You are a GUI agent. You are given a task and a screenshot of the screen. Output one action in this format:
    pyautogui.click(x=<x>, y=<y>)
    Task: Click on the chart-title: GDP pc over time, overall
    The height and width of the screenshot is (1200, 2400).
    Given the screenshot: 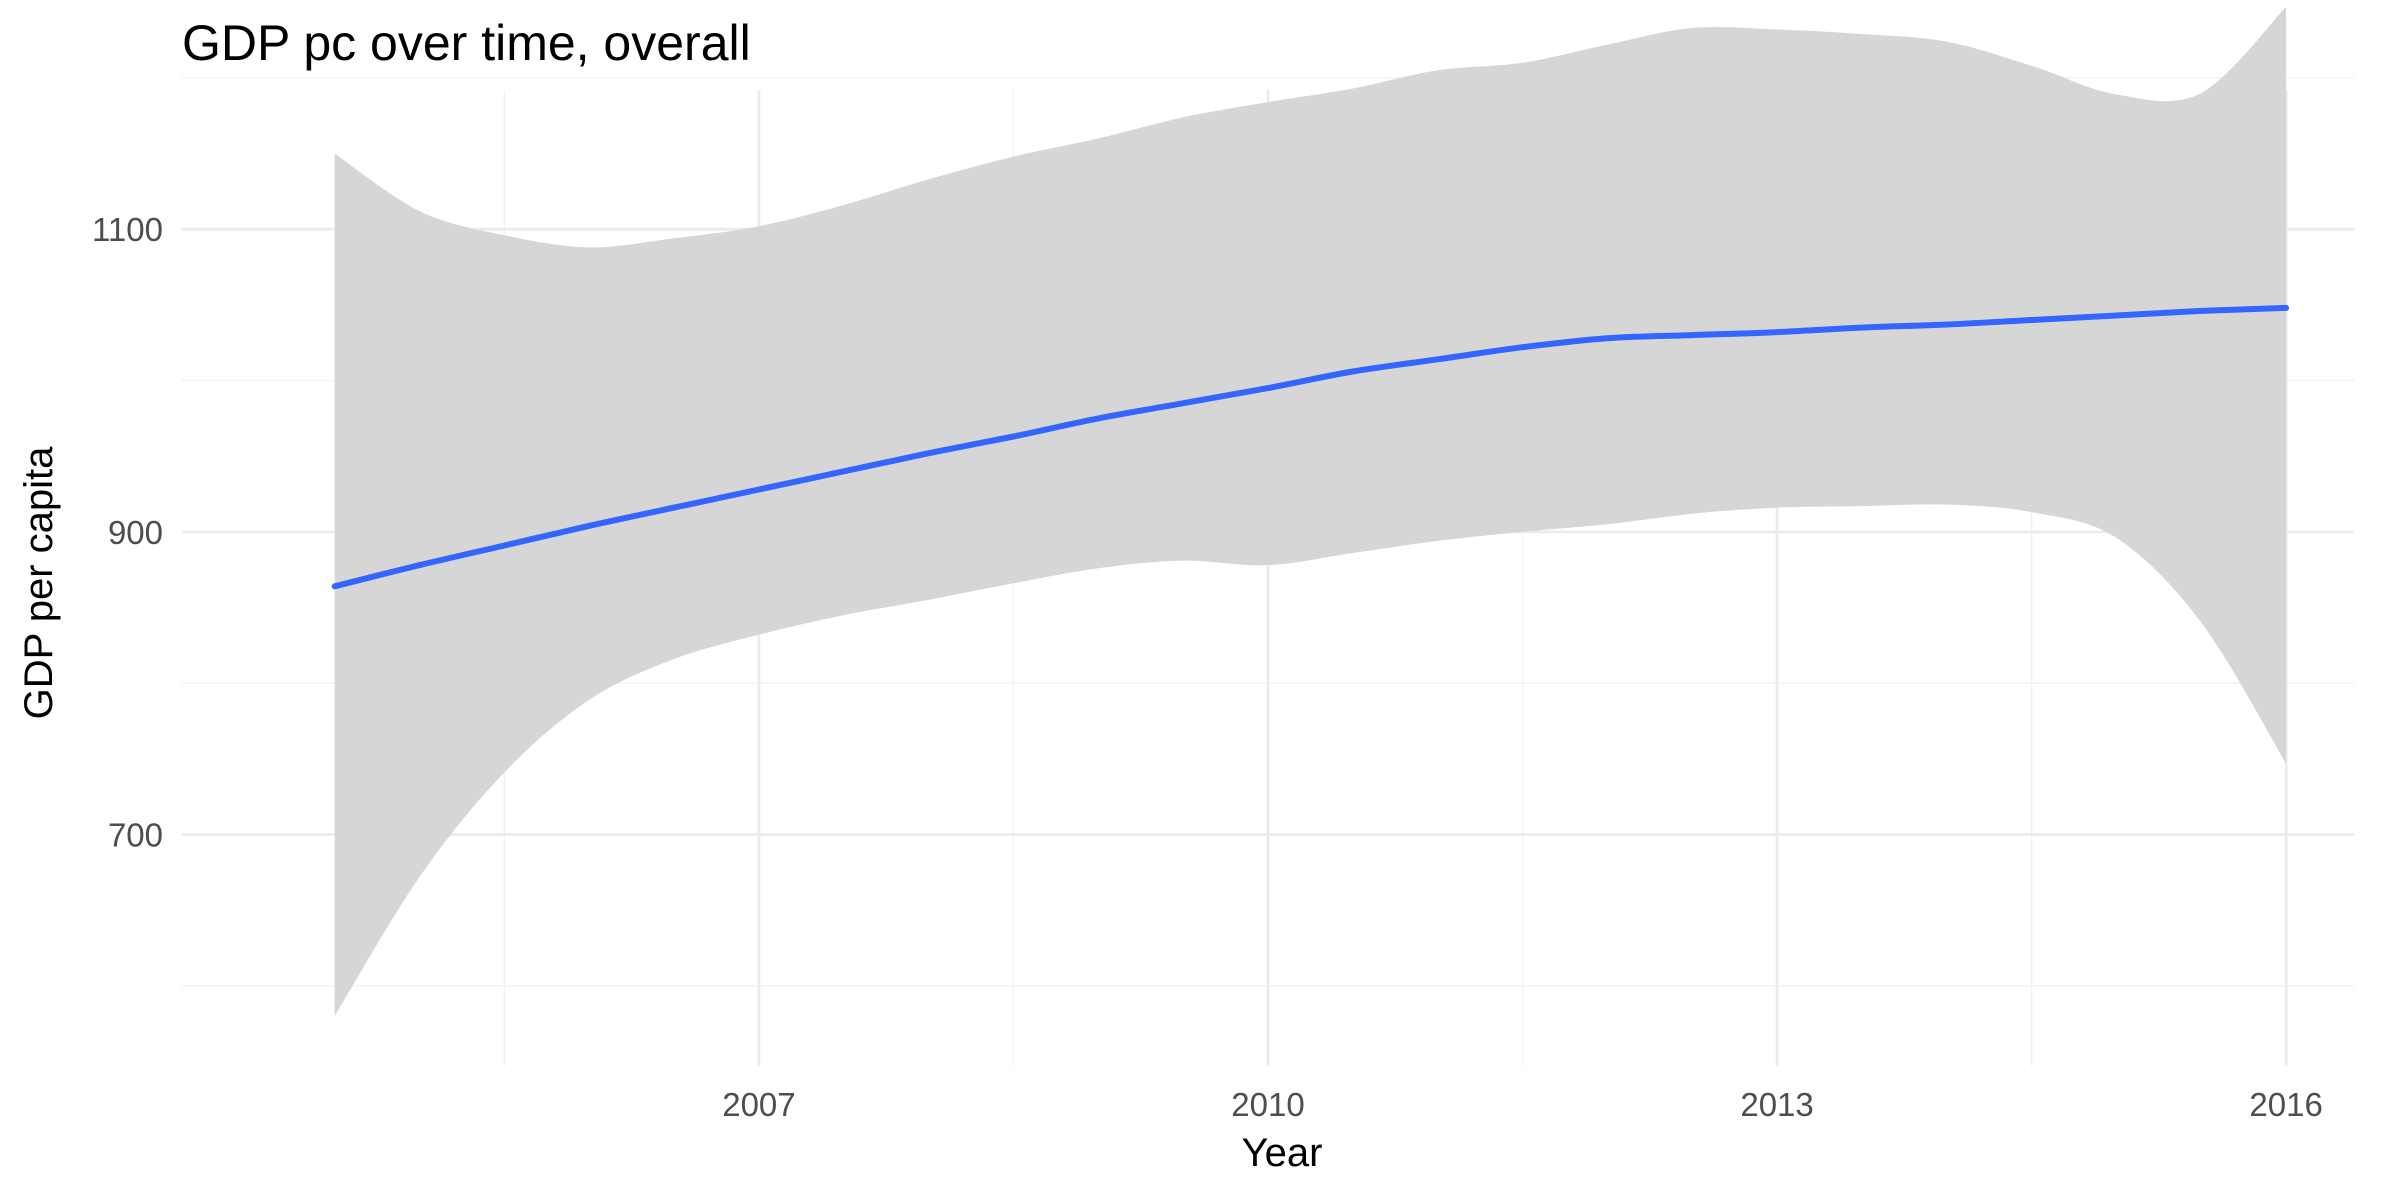 What is the action you would take?
    pyautogui.click(x=466, y=43)
    